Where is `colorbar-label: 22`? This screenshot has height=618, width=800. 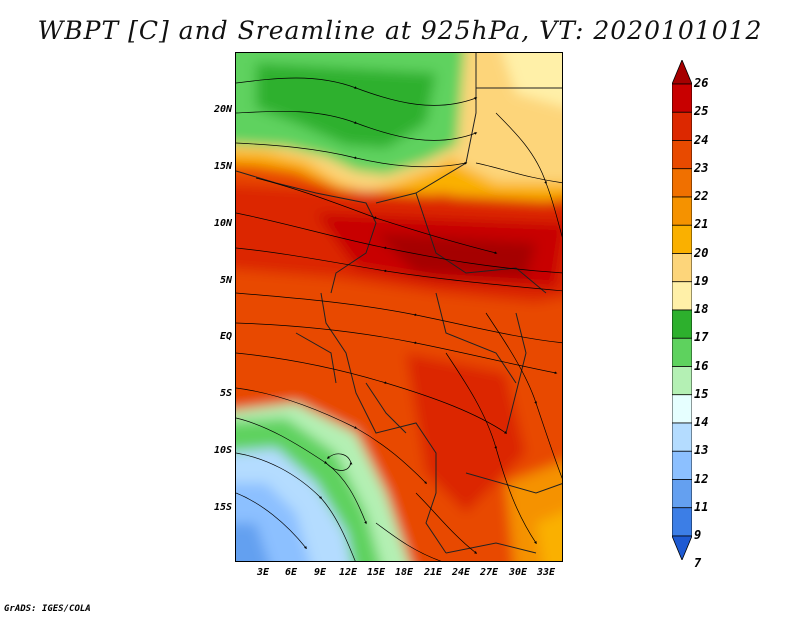
colorbar-label: 22 is located at coordinates (701, 196).